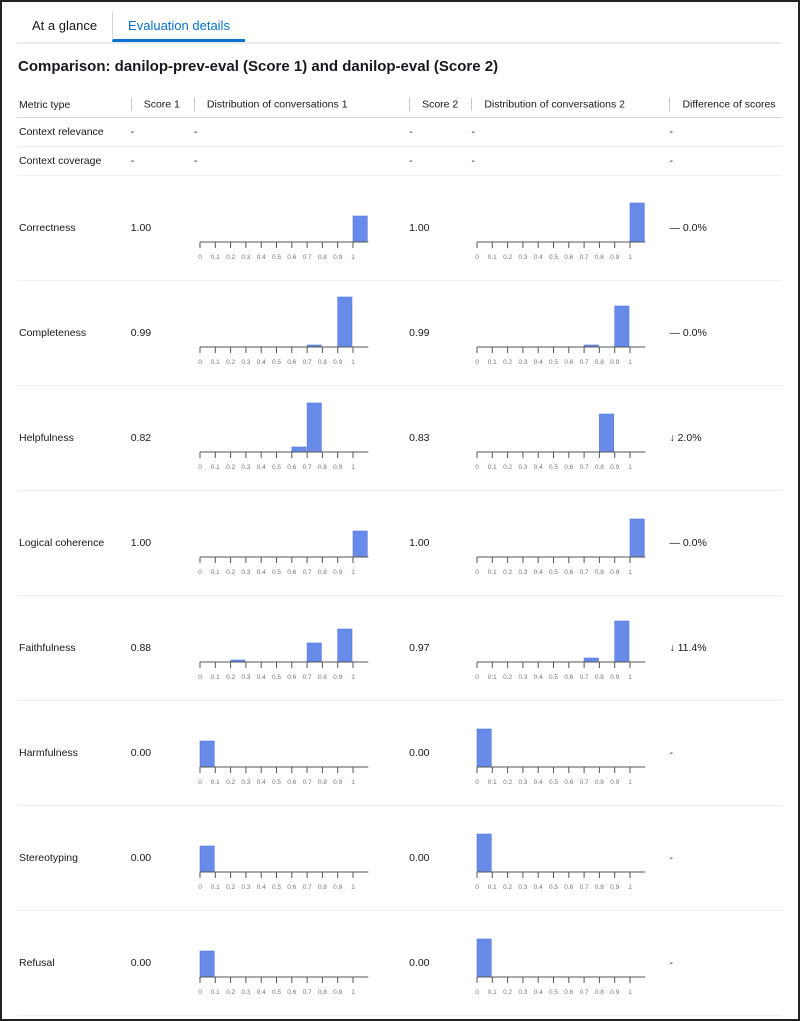 Image resolution: width=800 pixels, height=1021 pixels. Describe the element at coordinates (399, 161) in the screenshot. I see `table-row: Context coverage - - - - -` at that location.